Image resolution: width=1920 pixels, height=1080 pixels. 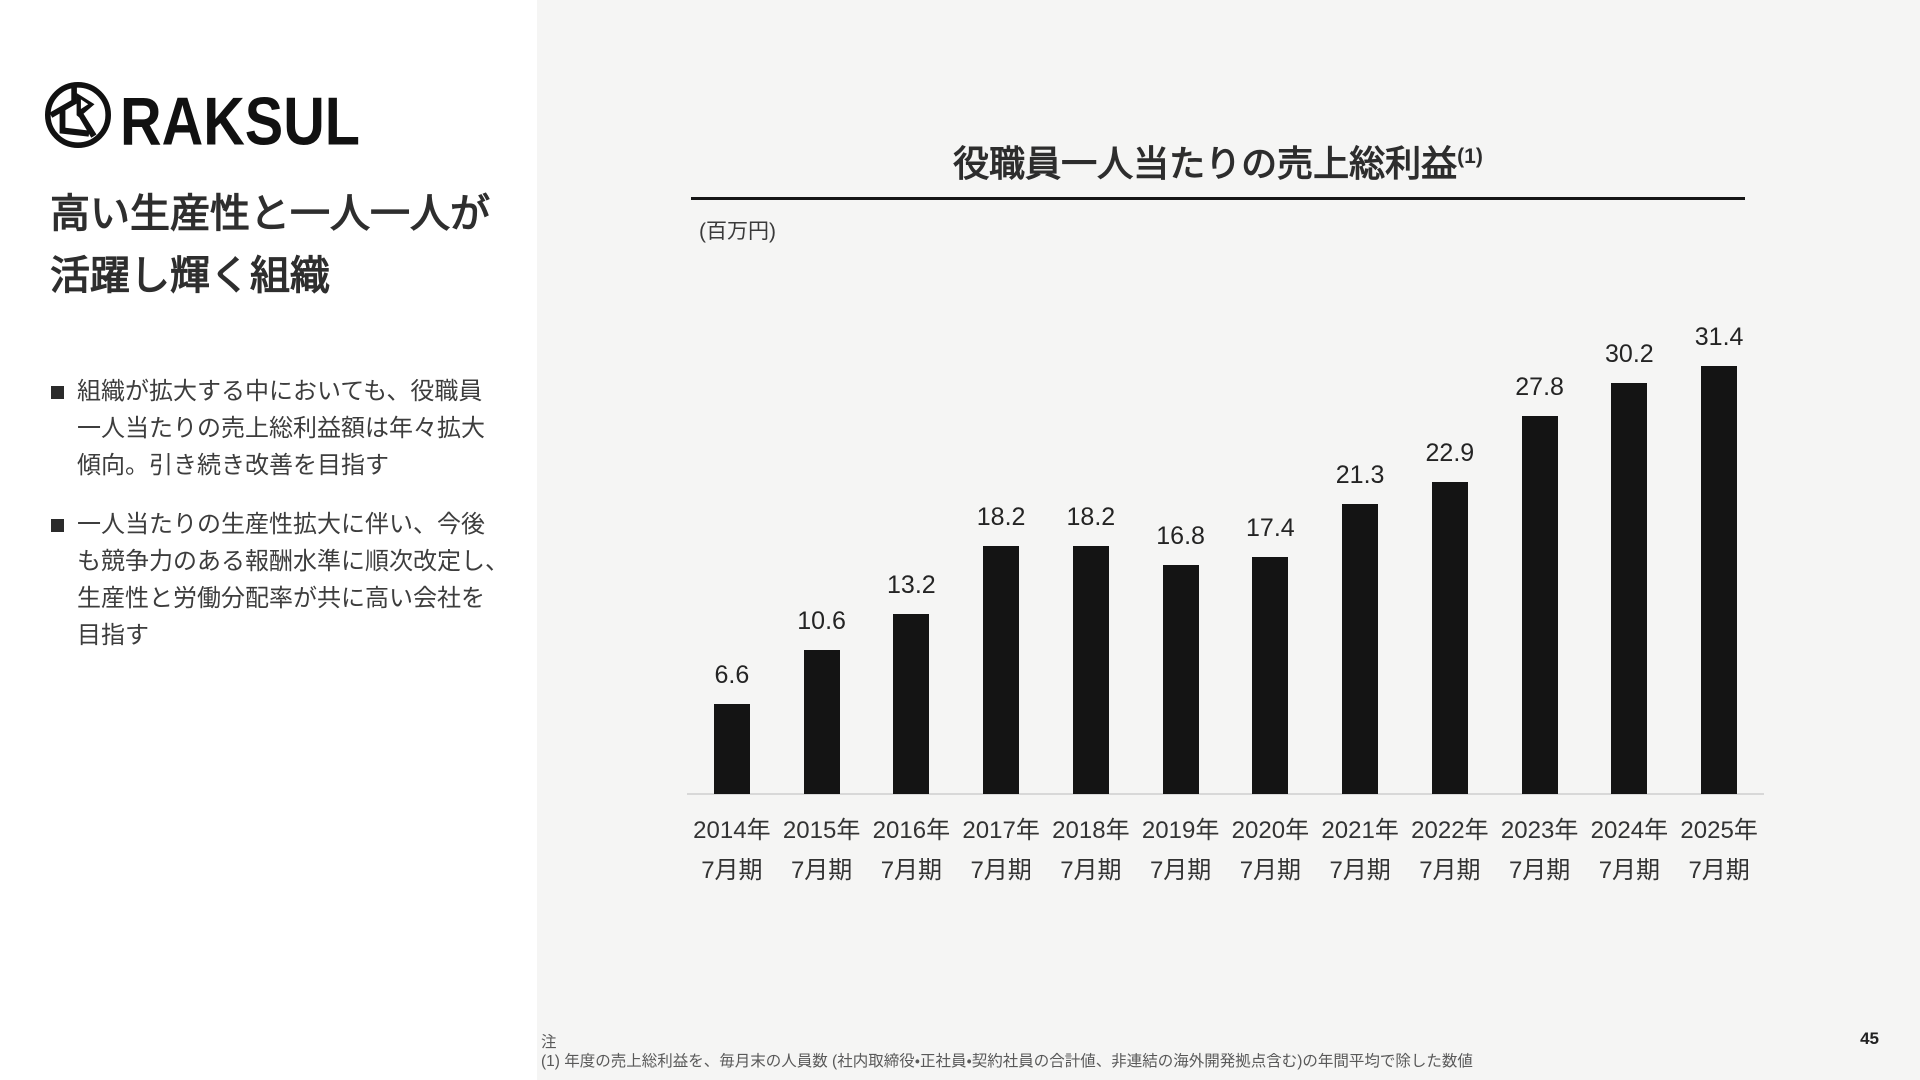 What do you see at coordinates (911, 850) in the screenshot?
I see `bar-x-label: 2016年 7月期` at bounding box center [911, 850].